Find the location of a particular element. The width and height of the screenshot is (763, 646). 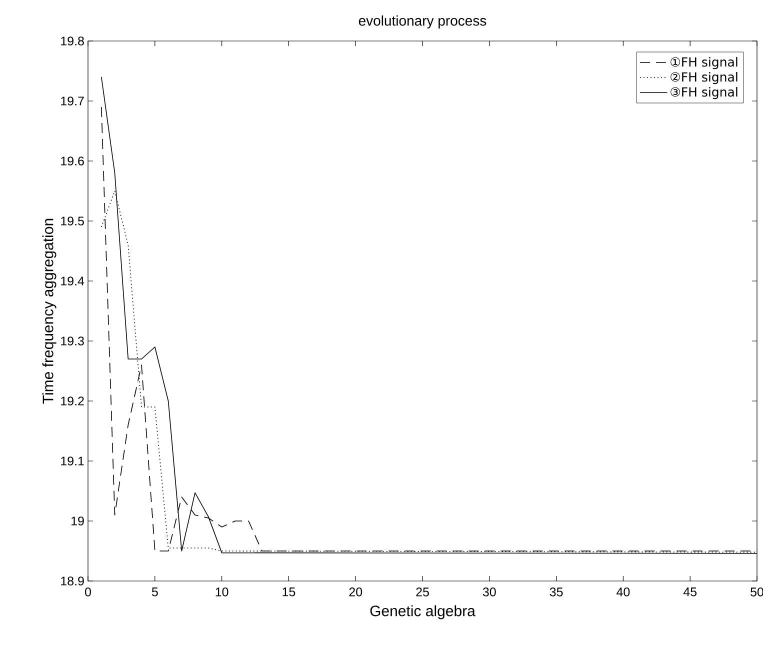

x-tick-label: 40 is located at coordinates (623, 592).